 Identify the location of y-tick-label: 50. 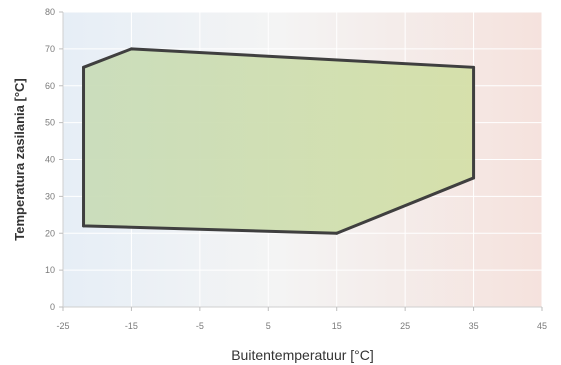
(50, 123).